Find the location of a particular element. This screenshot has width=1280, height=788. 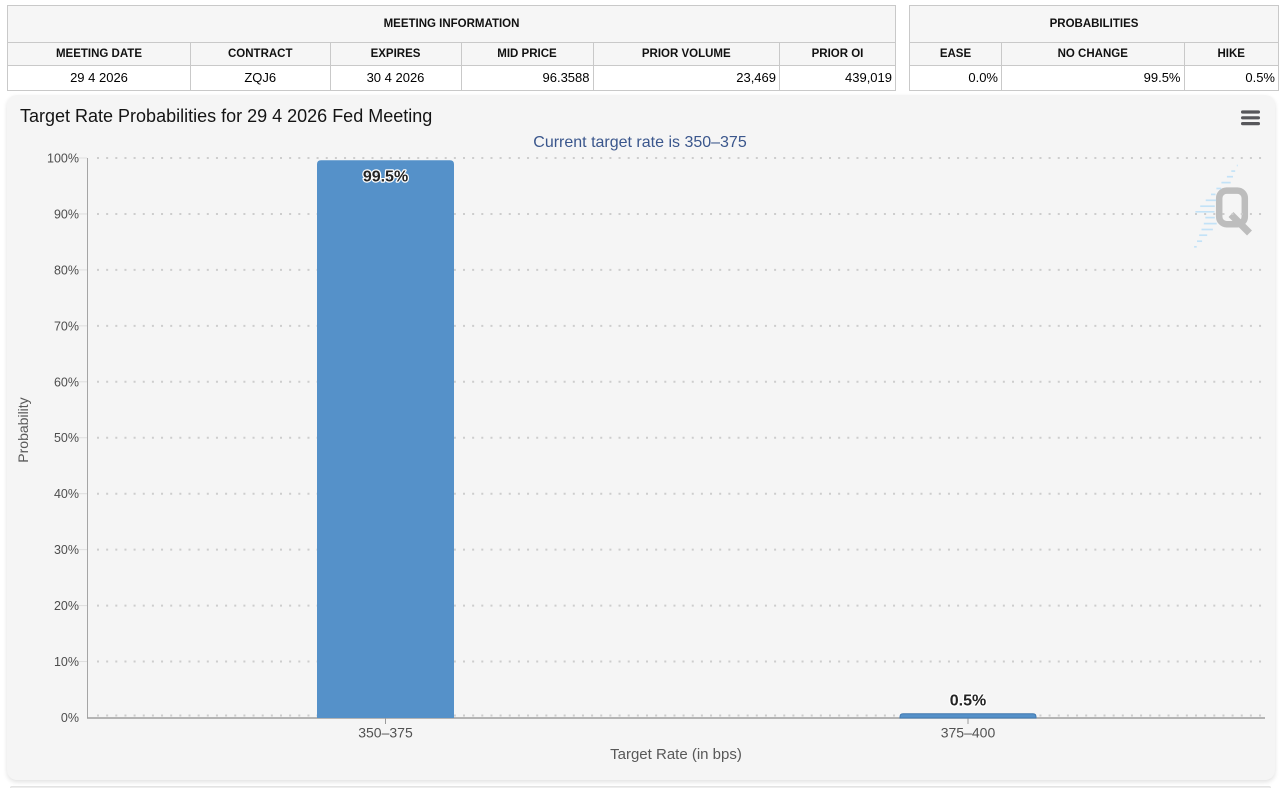

svg-text: 0.5% is located at coordinates (968, 701).